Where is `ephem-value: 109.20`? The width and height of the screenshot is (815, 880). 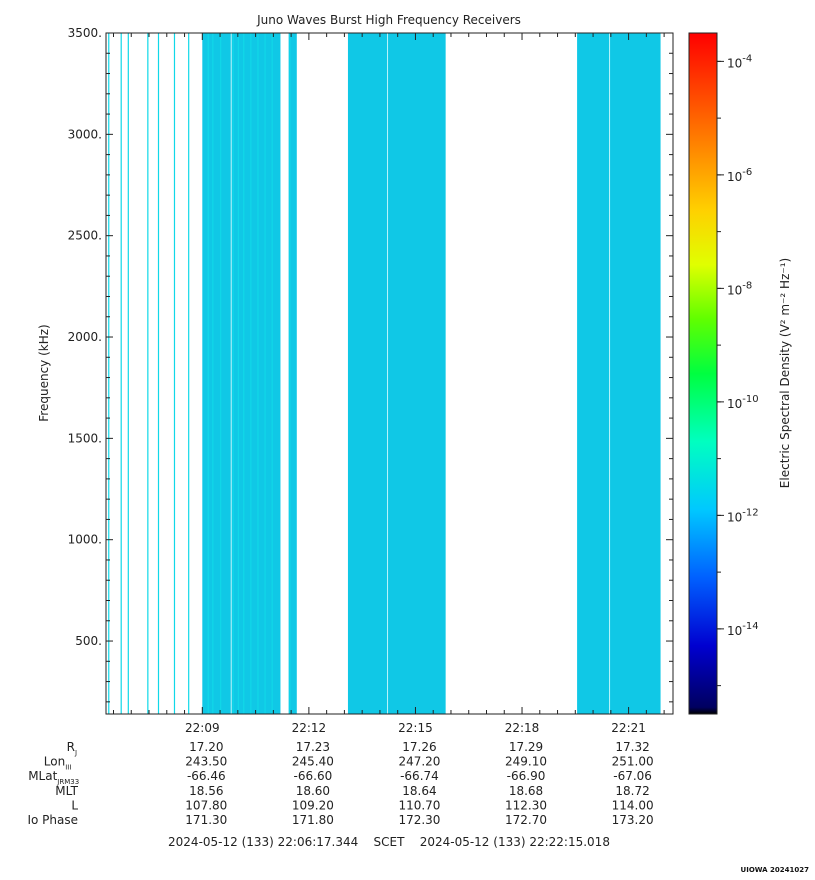
ephem-value: 109.20 is located at coordinates (313, 805).